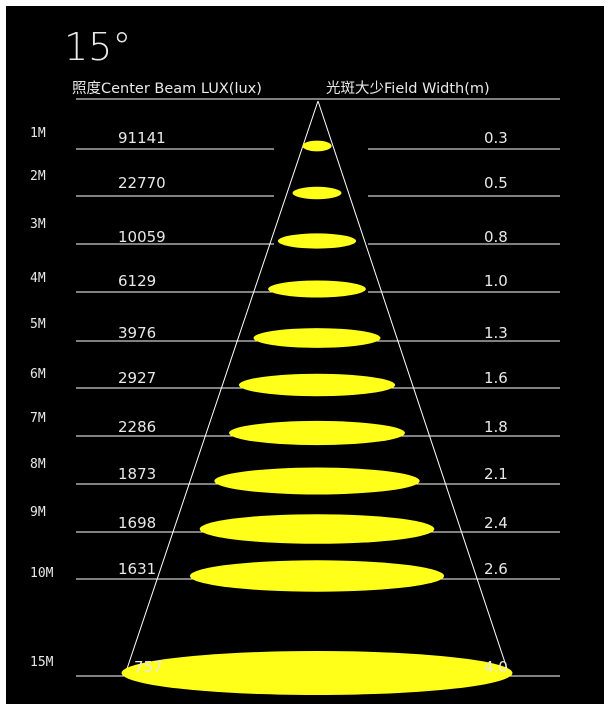 The image size is (610, 710). I want to click on beam-row: 4M 6129 1.0, so click(295, 284).